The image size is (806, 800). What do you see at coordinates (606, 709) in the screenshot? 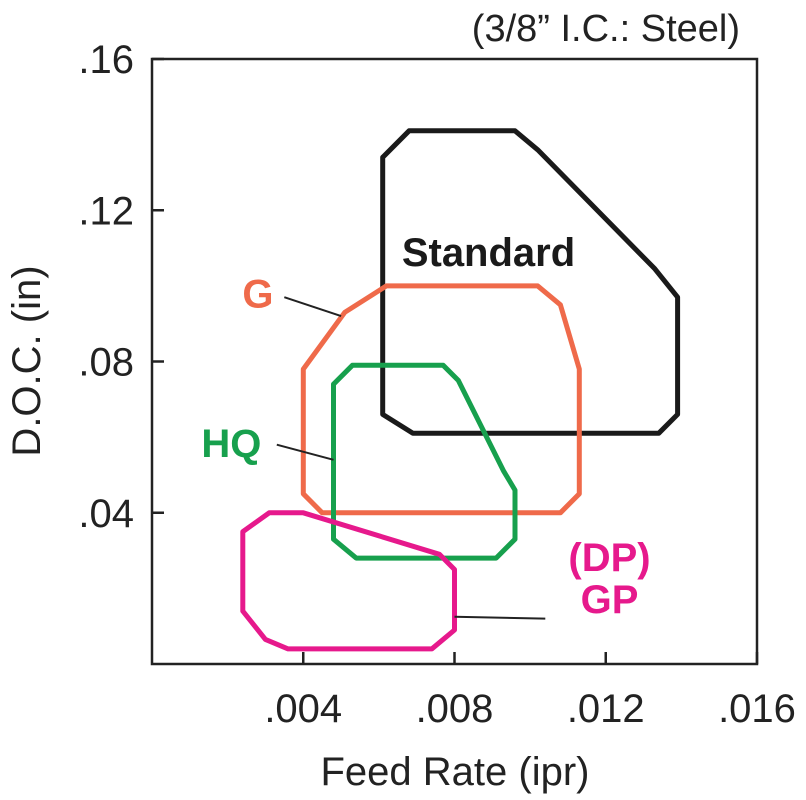
I see `x-tick-label: .012` at bounding box center [606, 709].